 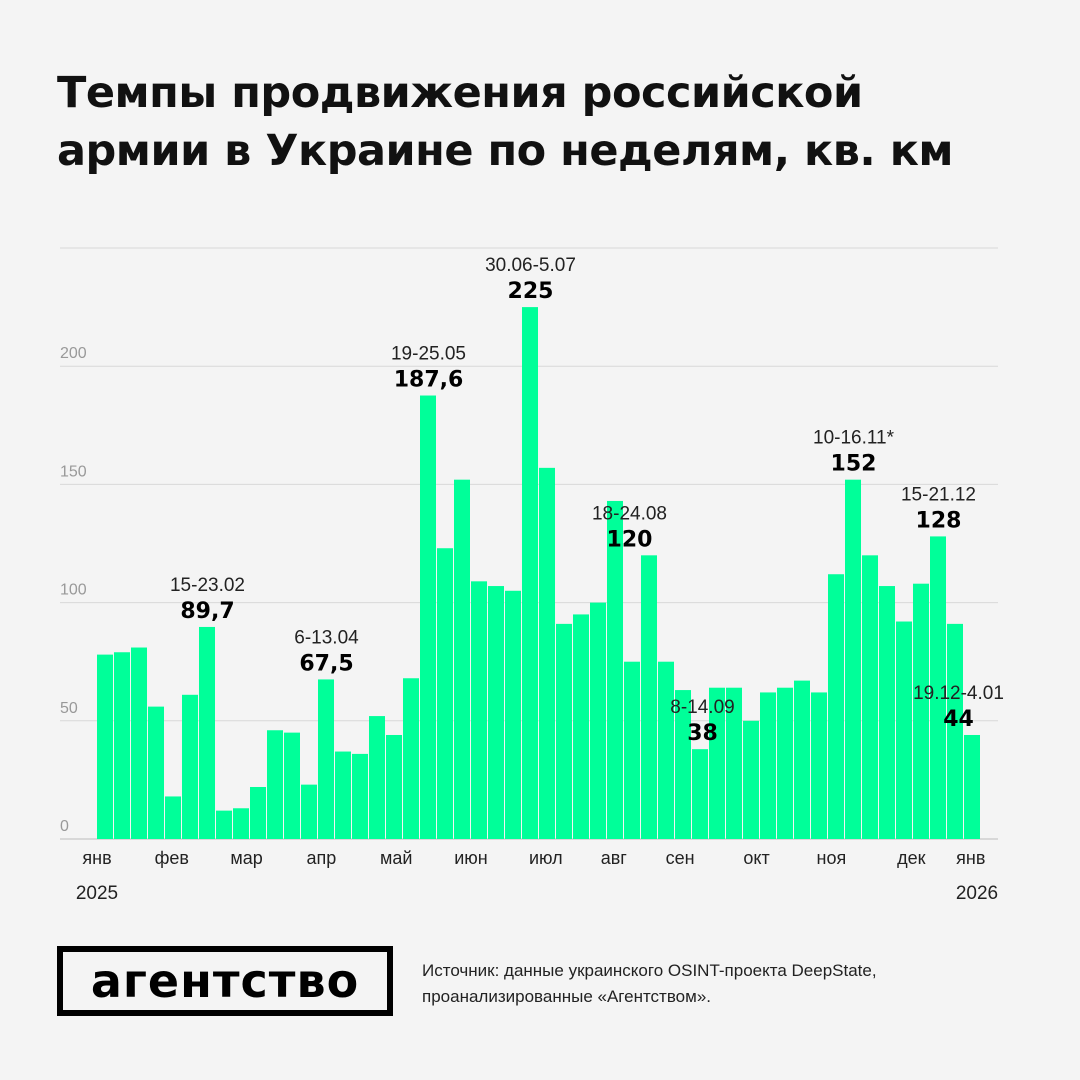 What do you see at coordinates (69, 708) in the screenshot?
I see `y-tick-label: 50` at bounding box center [69, 708].